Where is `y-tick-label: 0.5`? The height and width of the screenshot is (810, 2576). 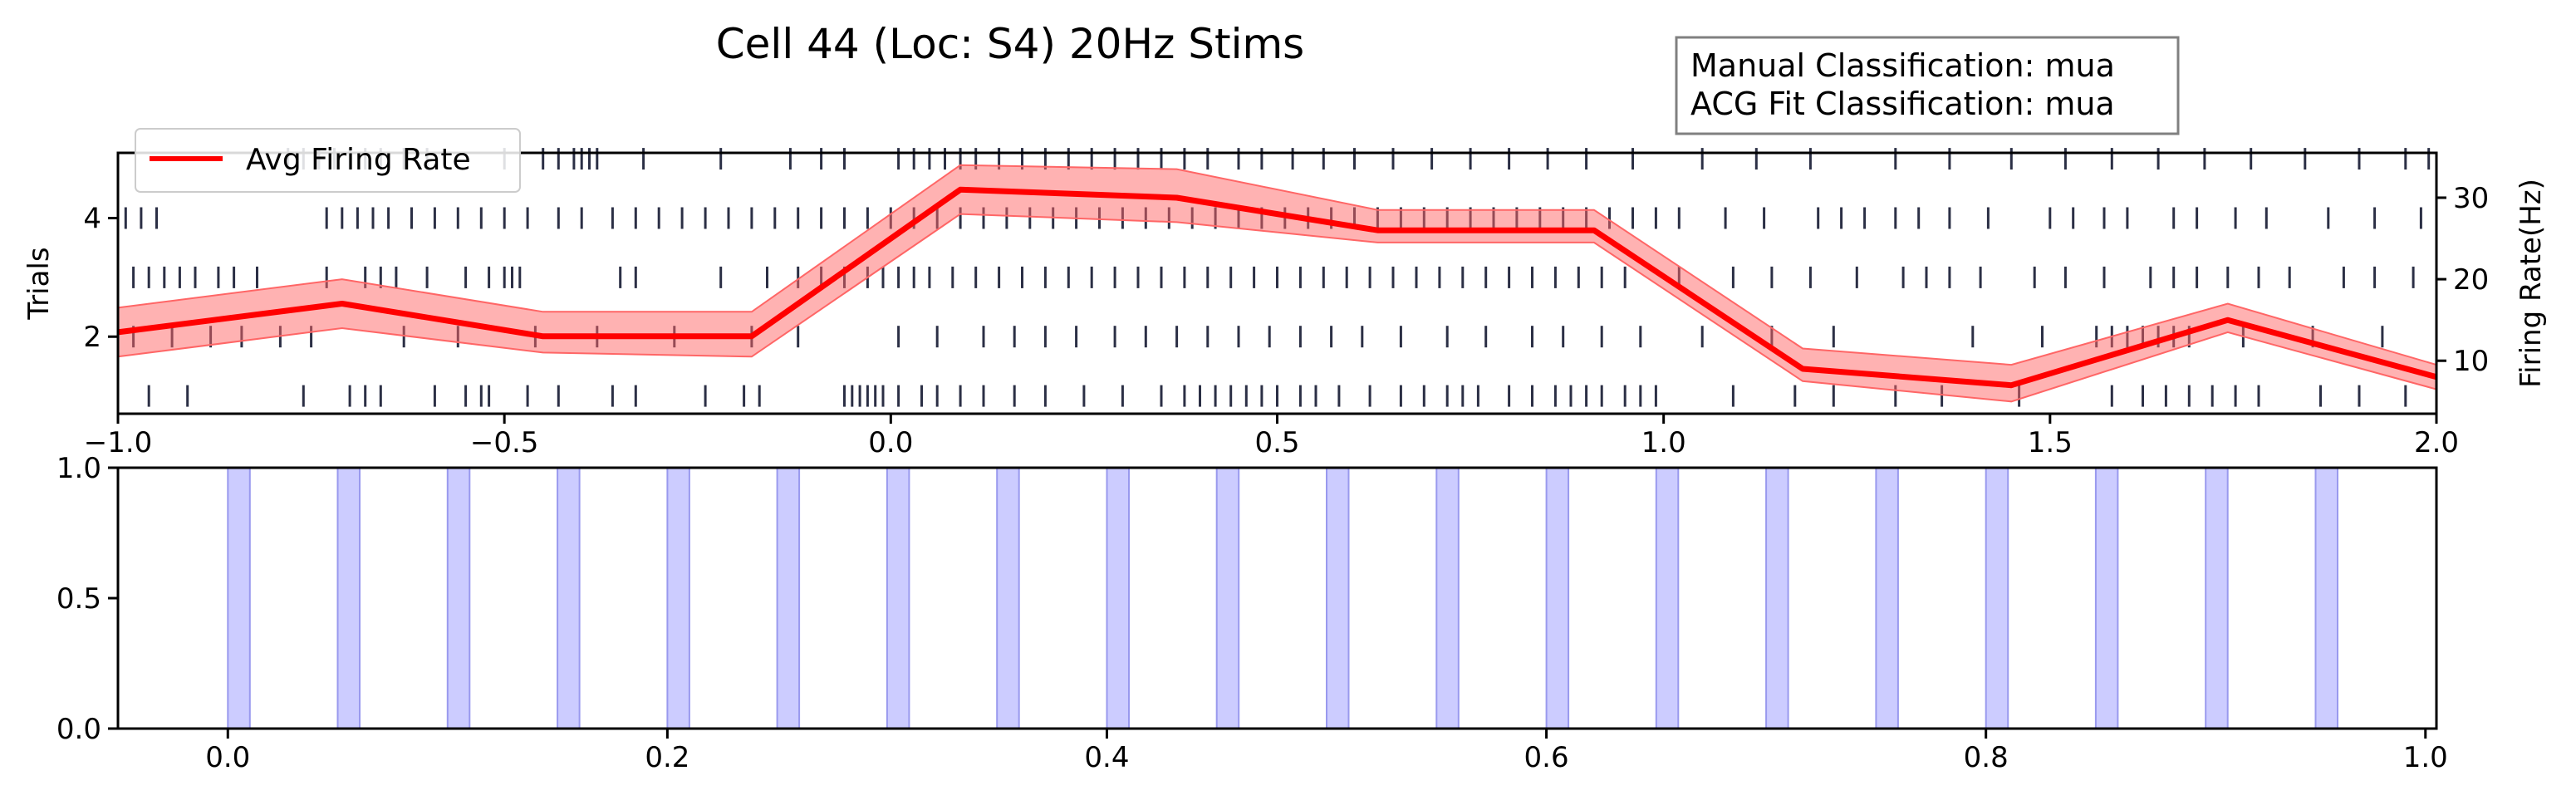
y-tick-label: 0.5 is located at coordinates (78, 599).